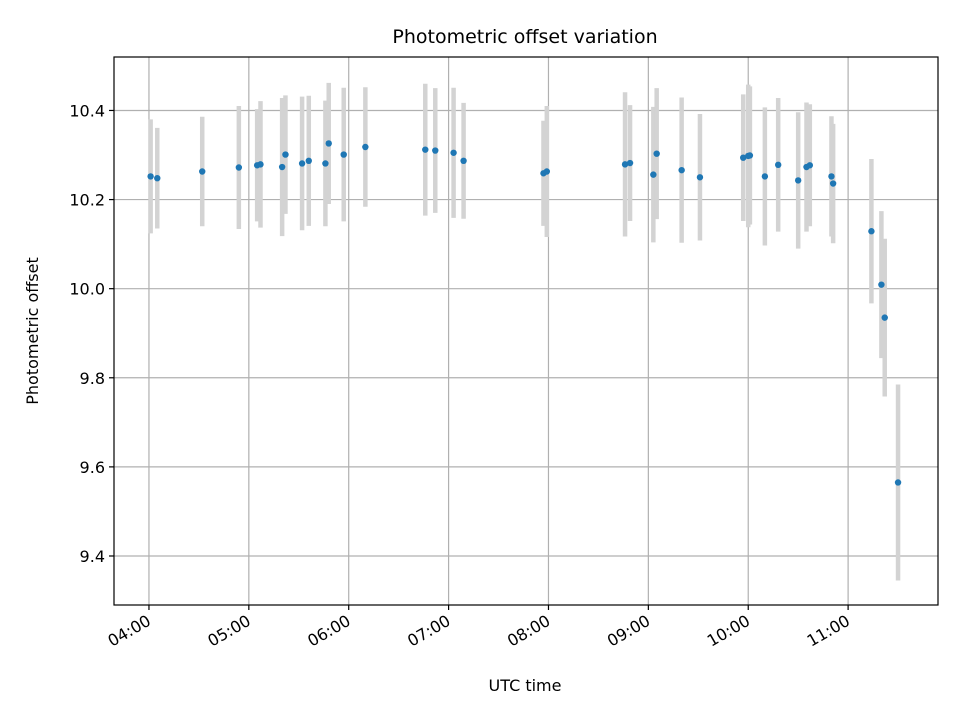 The height and width of the screenshot is (720, 960). What do you see at coordinates (92, 378) in the screenshot?
I see `y-tick-label: 9.8` at bounding box center [92, 378].